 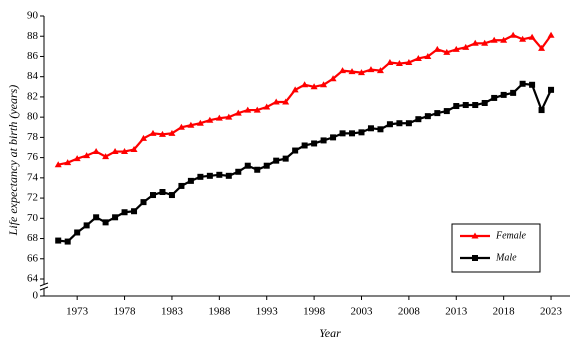 What do you see at coordinates (33, 56) in the screenshot?
I see `y-tick-label: 86` at bounding box center [33, 56].